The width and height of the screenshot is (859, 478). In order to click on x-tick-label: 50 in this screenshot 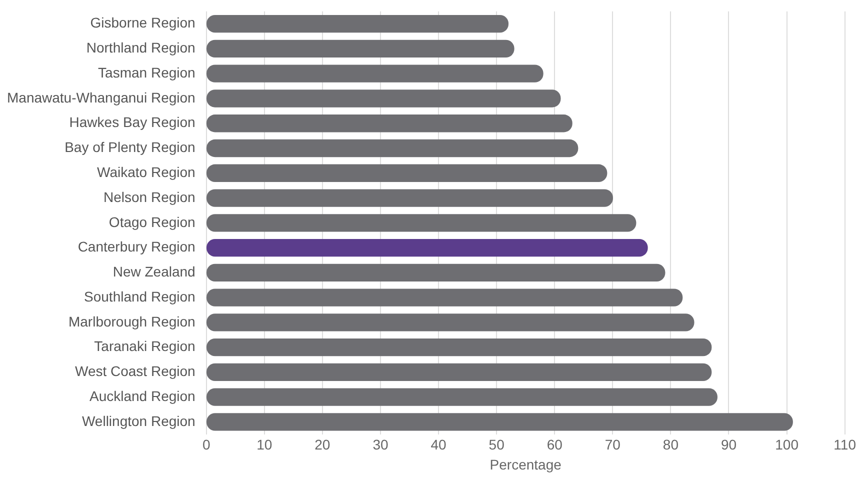, I will do `click(496, 444)`.